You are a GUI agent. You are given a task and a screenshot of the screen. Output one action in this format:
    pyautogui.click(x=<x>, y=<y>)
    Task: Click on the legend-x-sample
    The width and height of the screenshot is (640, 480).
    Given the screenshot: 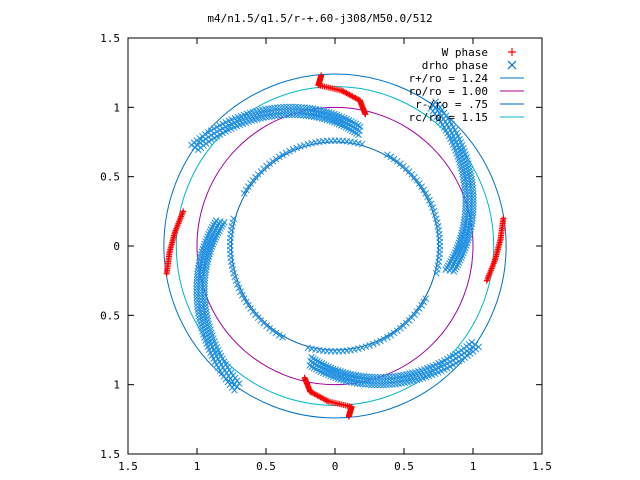 What is the action you would take?
    pyautogui.click(x=512, y=65)
    